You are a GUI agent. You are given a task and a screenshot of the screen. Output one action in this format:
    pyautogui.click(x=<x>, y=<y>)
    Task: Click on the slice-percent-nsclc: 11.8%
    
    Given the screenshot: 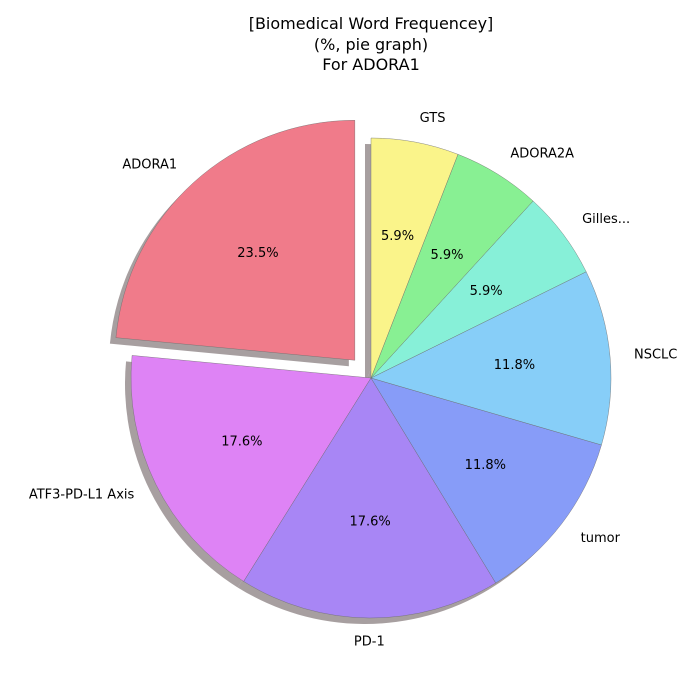 What is the action you would take?
    pyautogui.click(x=514, y=365)
    